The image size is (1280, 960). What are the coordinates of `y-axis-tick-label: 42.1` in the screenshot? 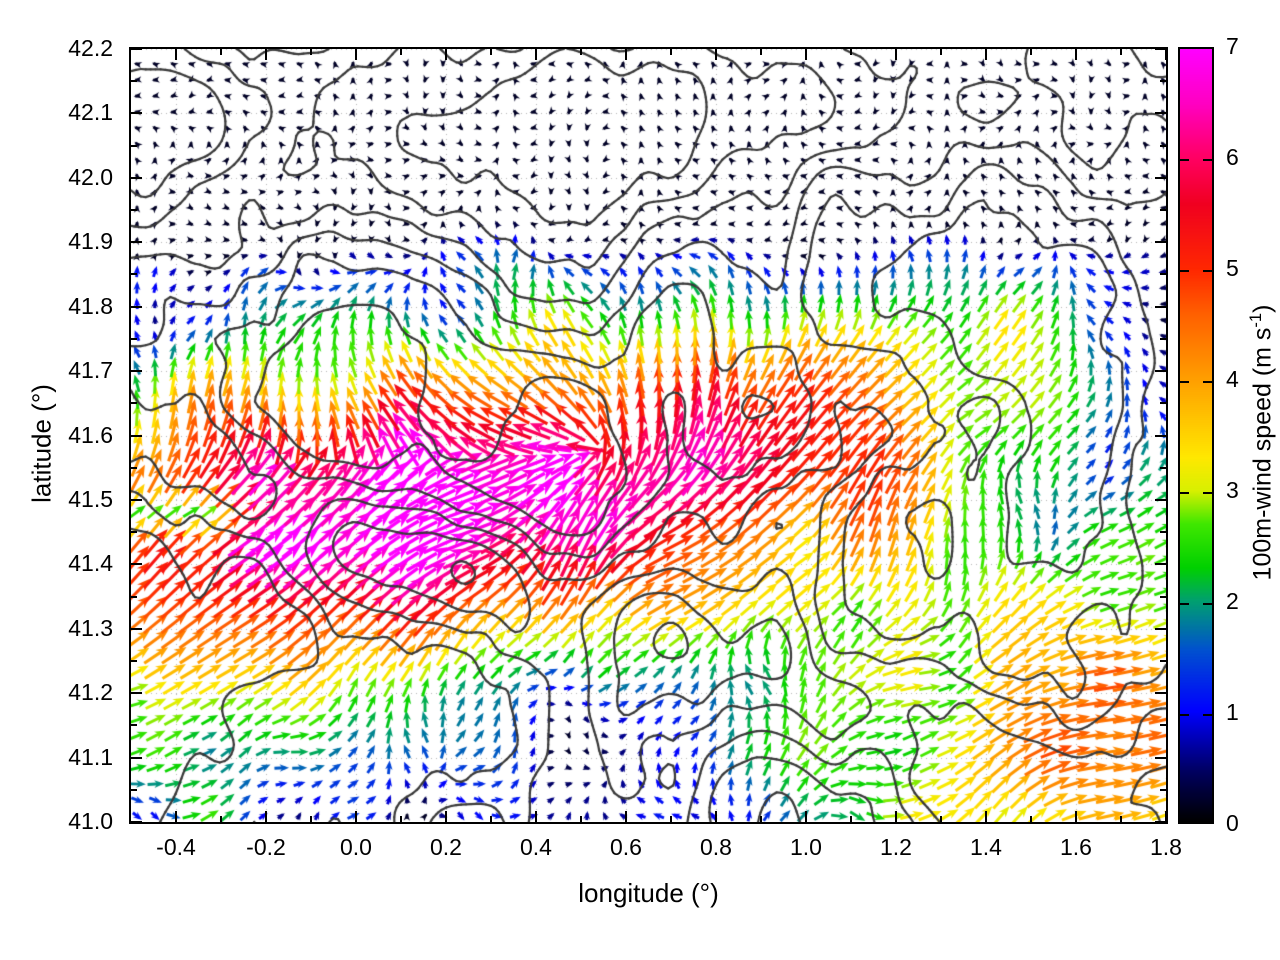 It's located at (90, 112).